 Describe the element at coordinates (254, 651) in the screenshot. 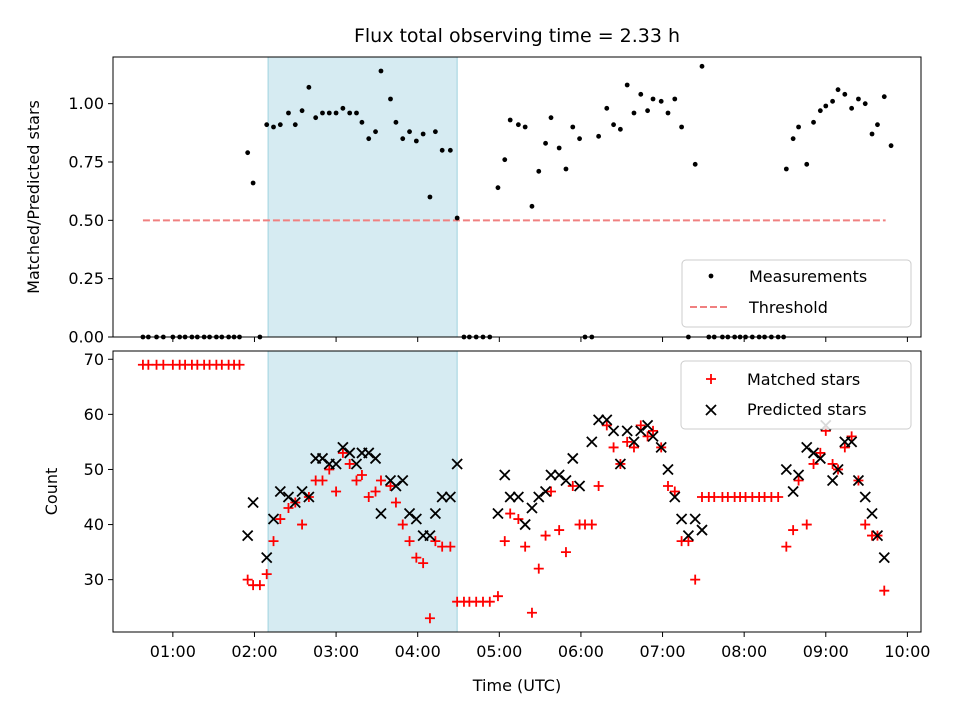

I see `x-tick-label: 02:00` at that location.